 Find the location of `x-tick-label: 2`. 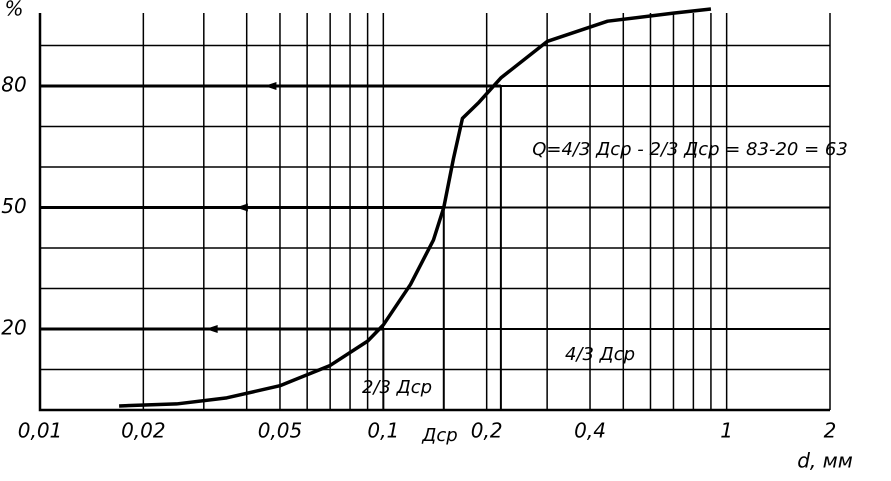

x-tick-label: 2 is located at coordinates (830, 431).